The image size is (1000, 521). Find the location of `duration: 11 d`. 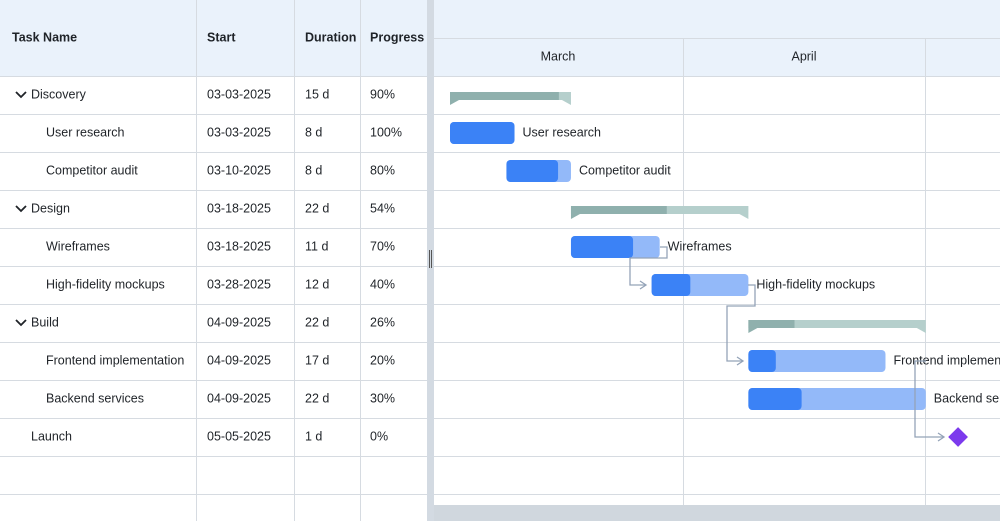

duration: 11 d is located at coordinates (316, 246).